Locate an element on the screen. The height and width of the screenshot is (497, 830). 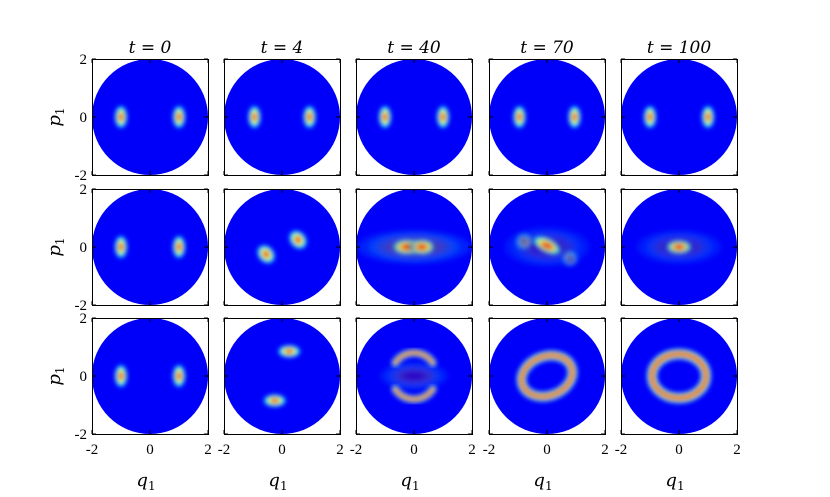
panel-r3-c1 is located at coordinates (150, 376).